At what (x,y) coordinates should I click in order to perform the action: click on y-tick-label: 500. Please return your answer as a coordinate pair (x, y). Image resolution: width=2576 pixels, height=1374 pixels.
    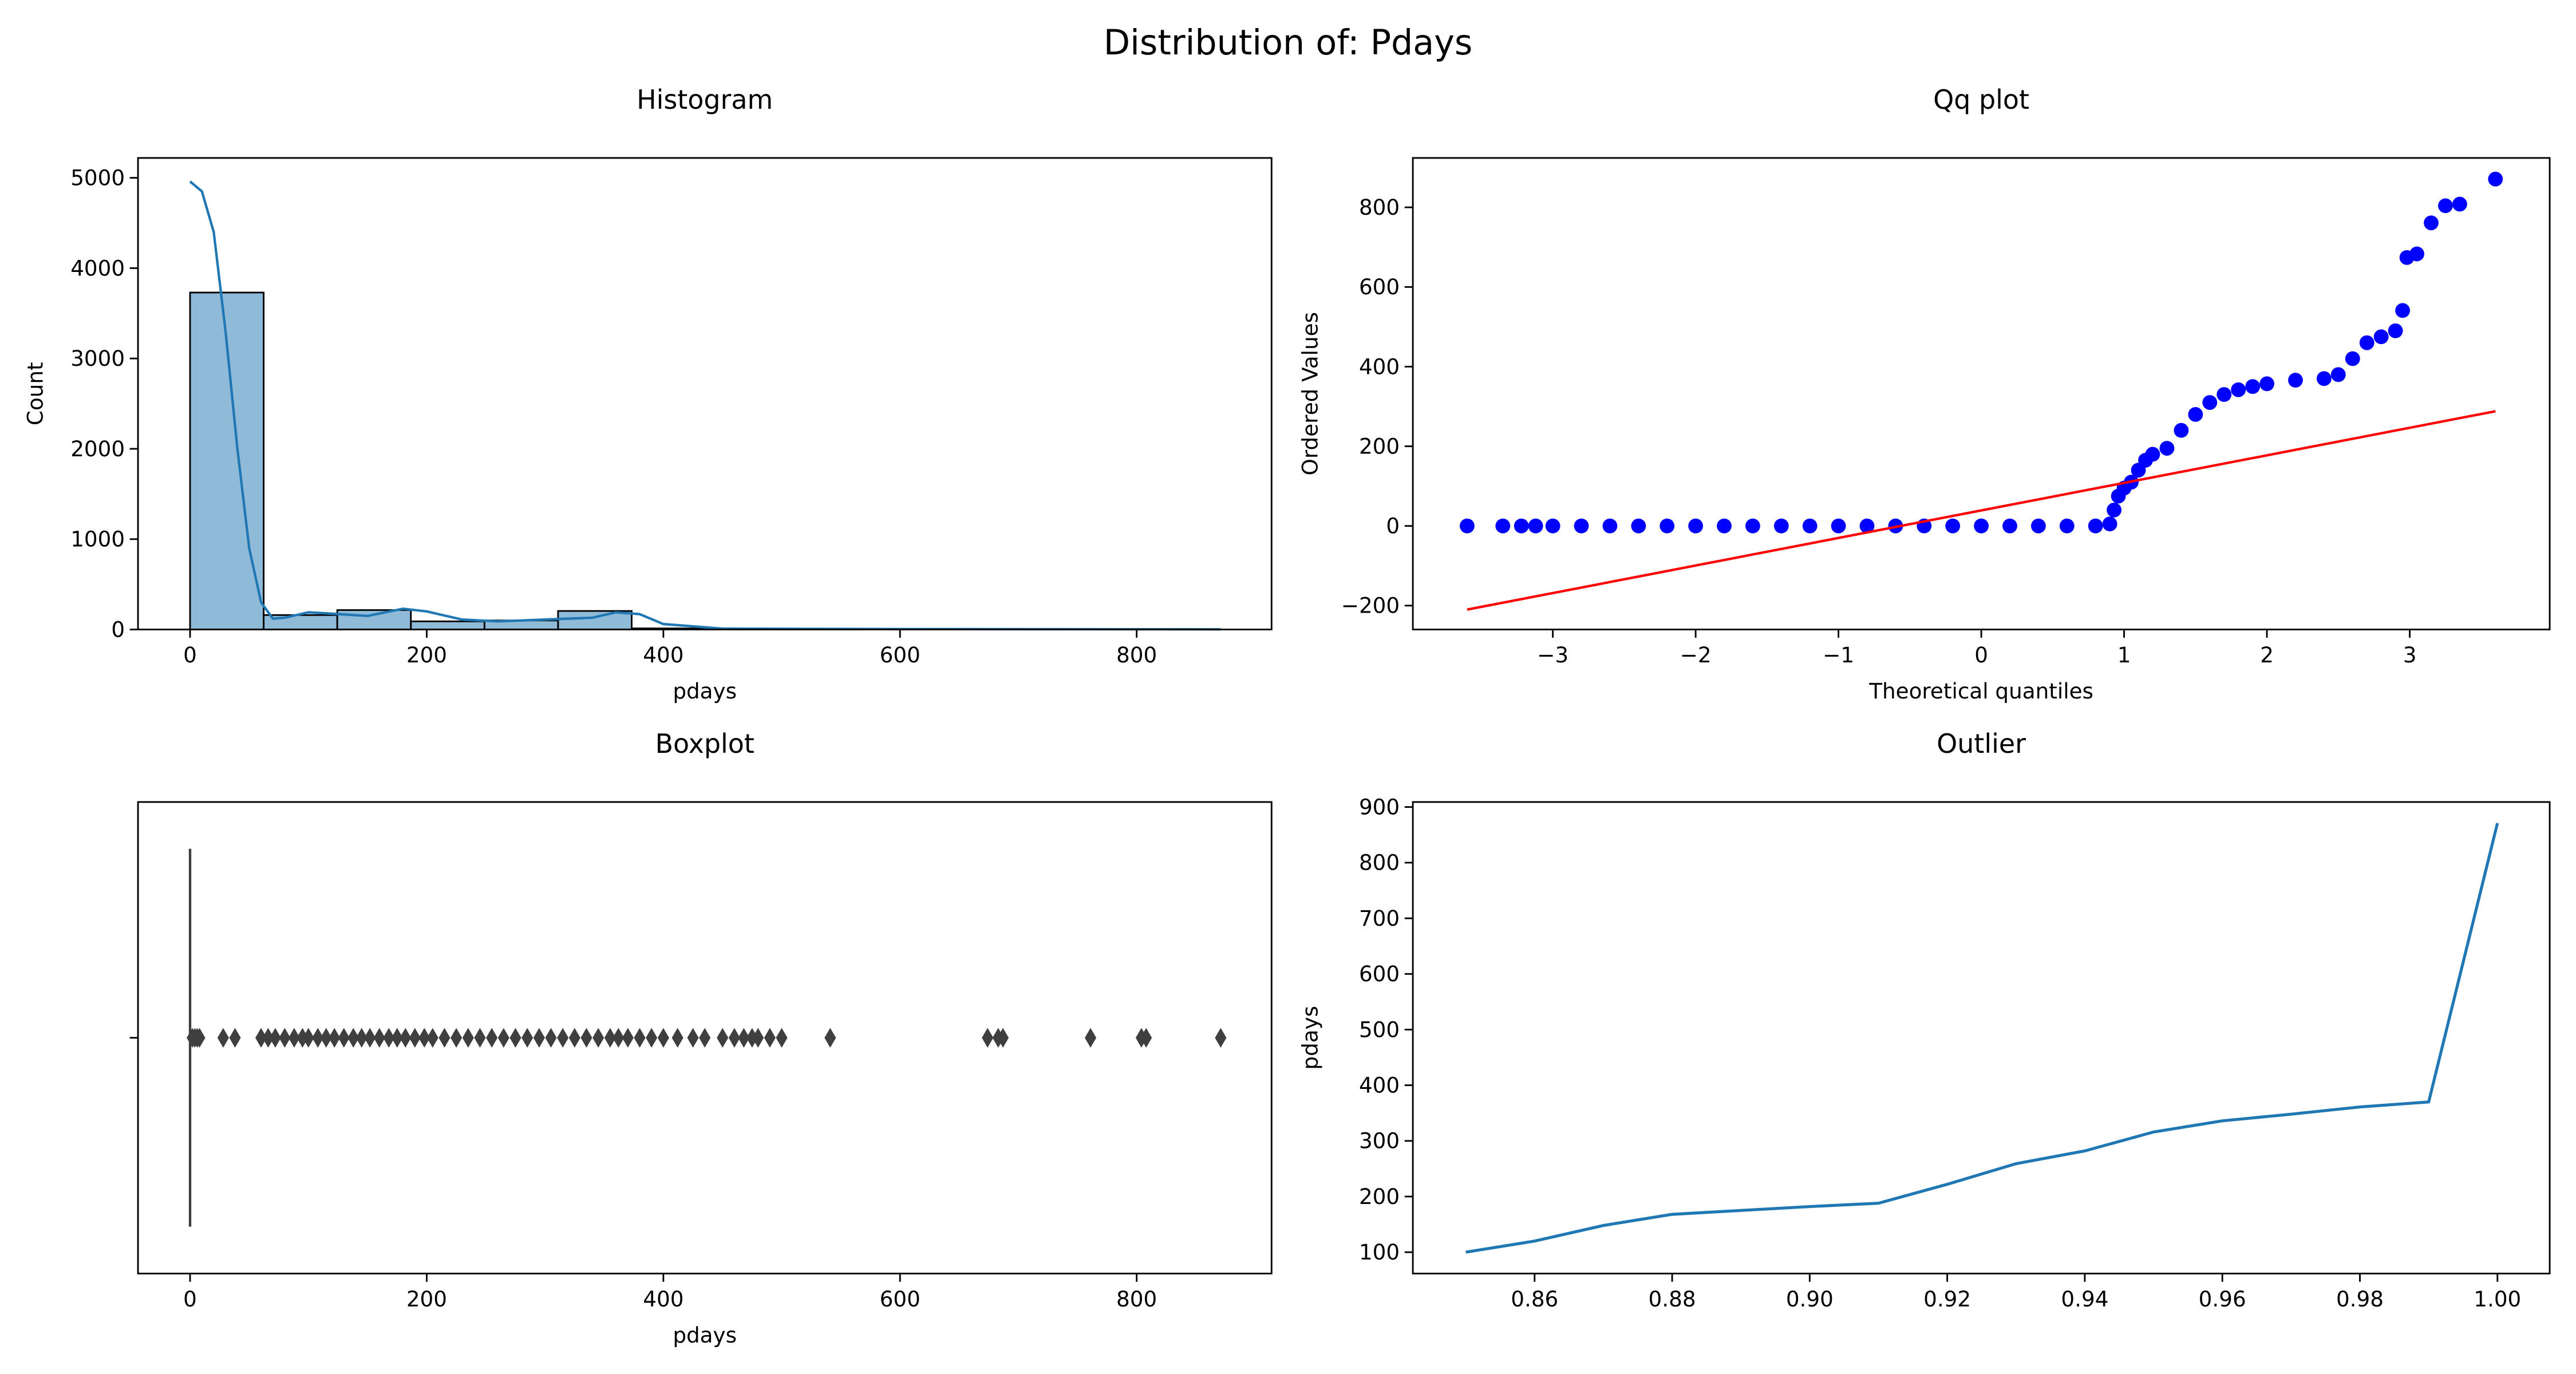
    Looking at the image, I should click on (1379, 1029).